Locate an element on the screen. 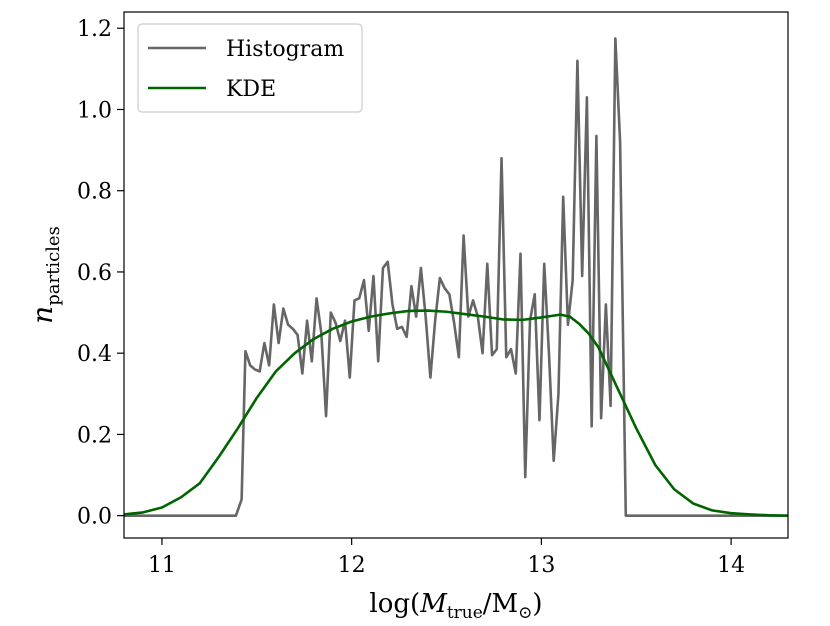  x-tick-label: 13 is located at coordinates (541, 565).